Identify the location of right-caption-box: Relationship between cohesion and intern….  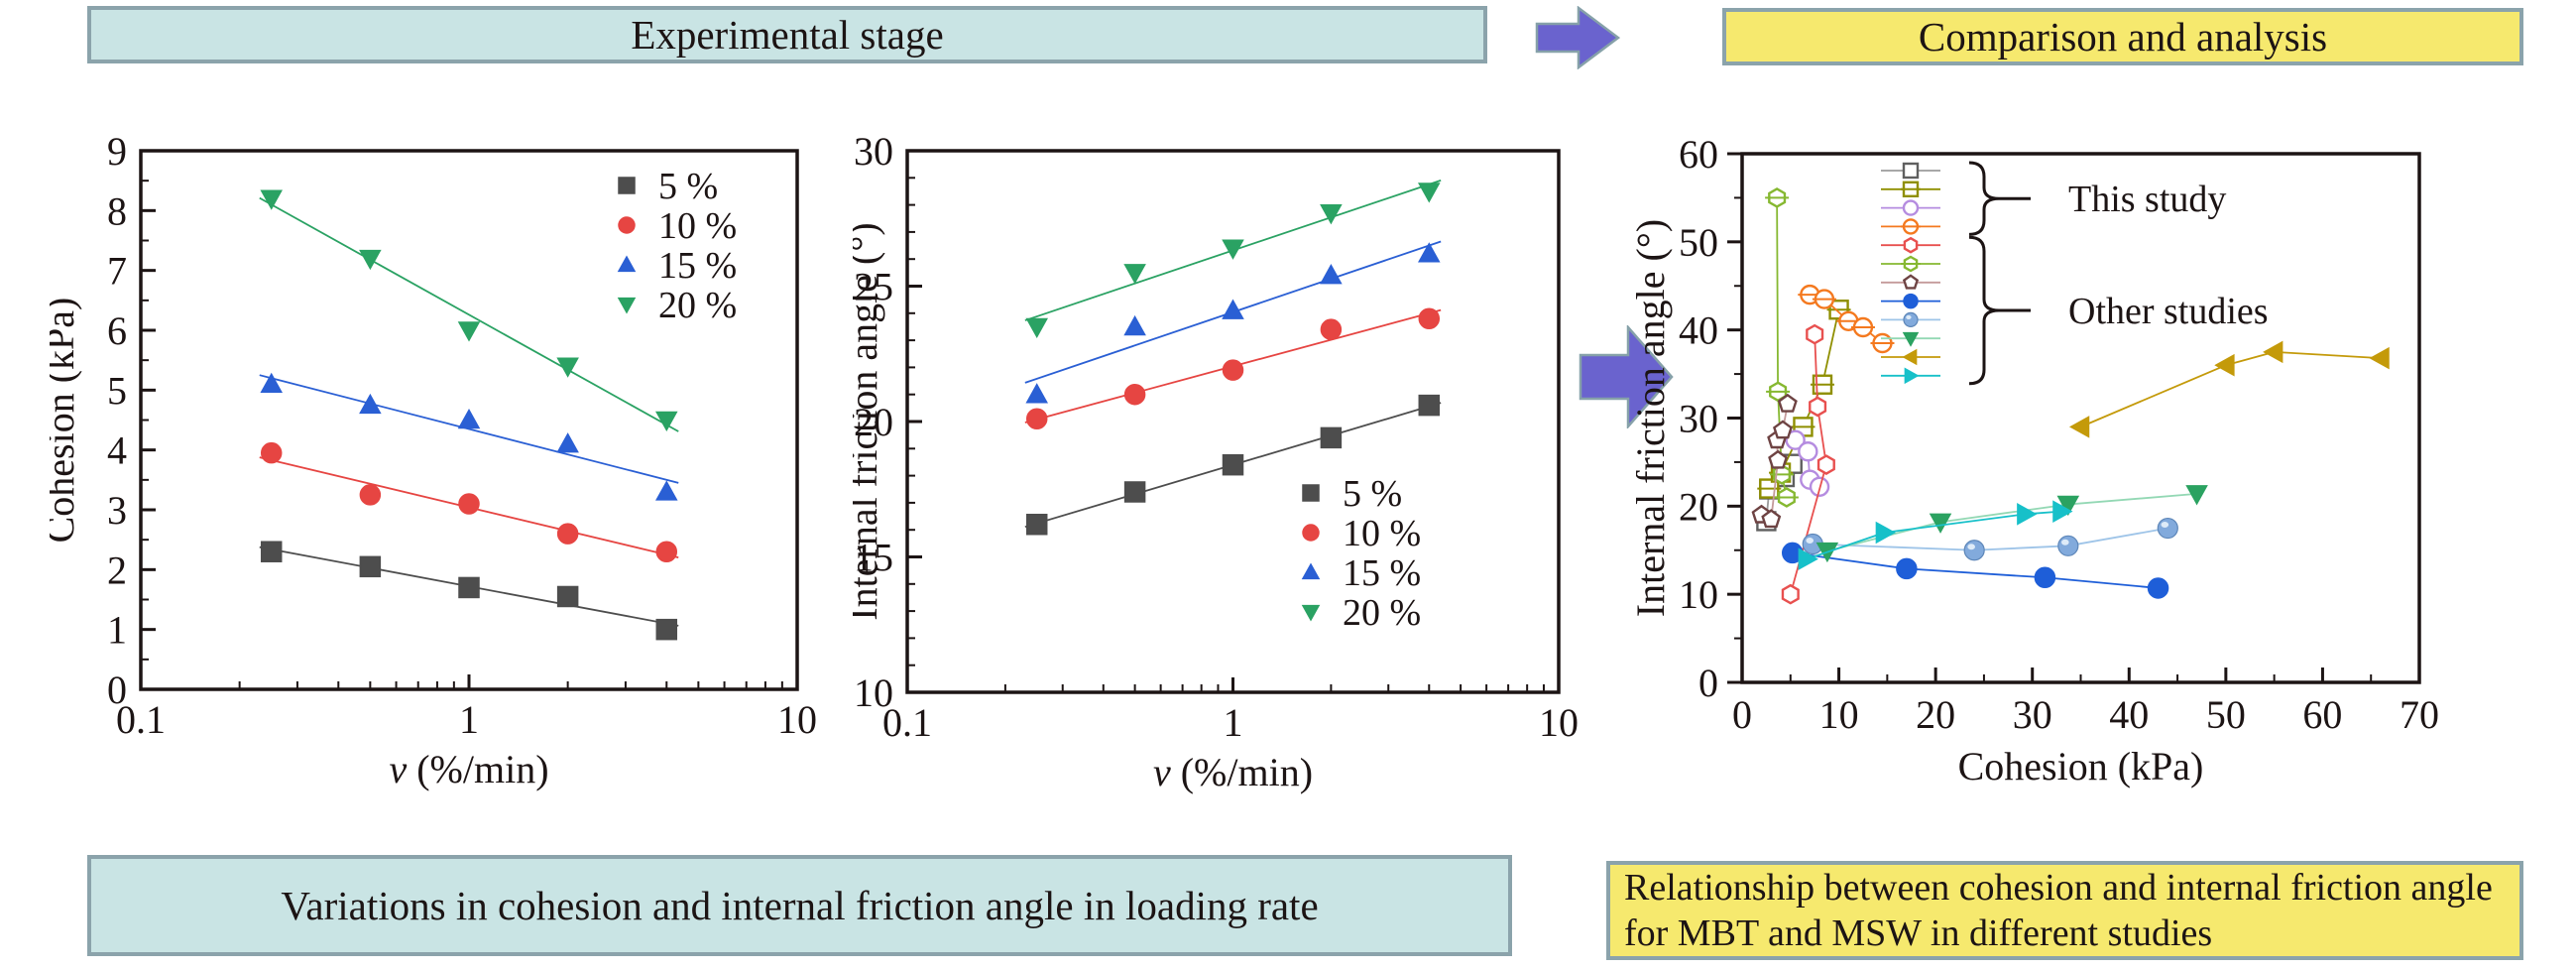
(2064, 910).